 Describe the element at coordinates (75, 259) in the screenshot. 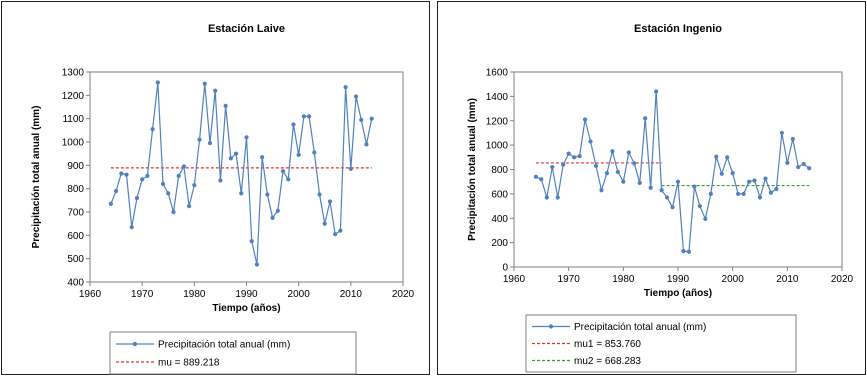

I see `y-tick-label: 500` at that location.